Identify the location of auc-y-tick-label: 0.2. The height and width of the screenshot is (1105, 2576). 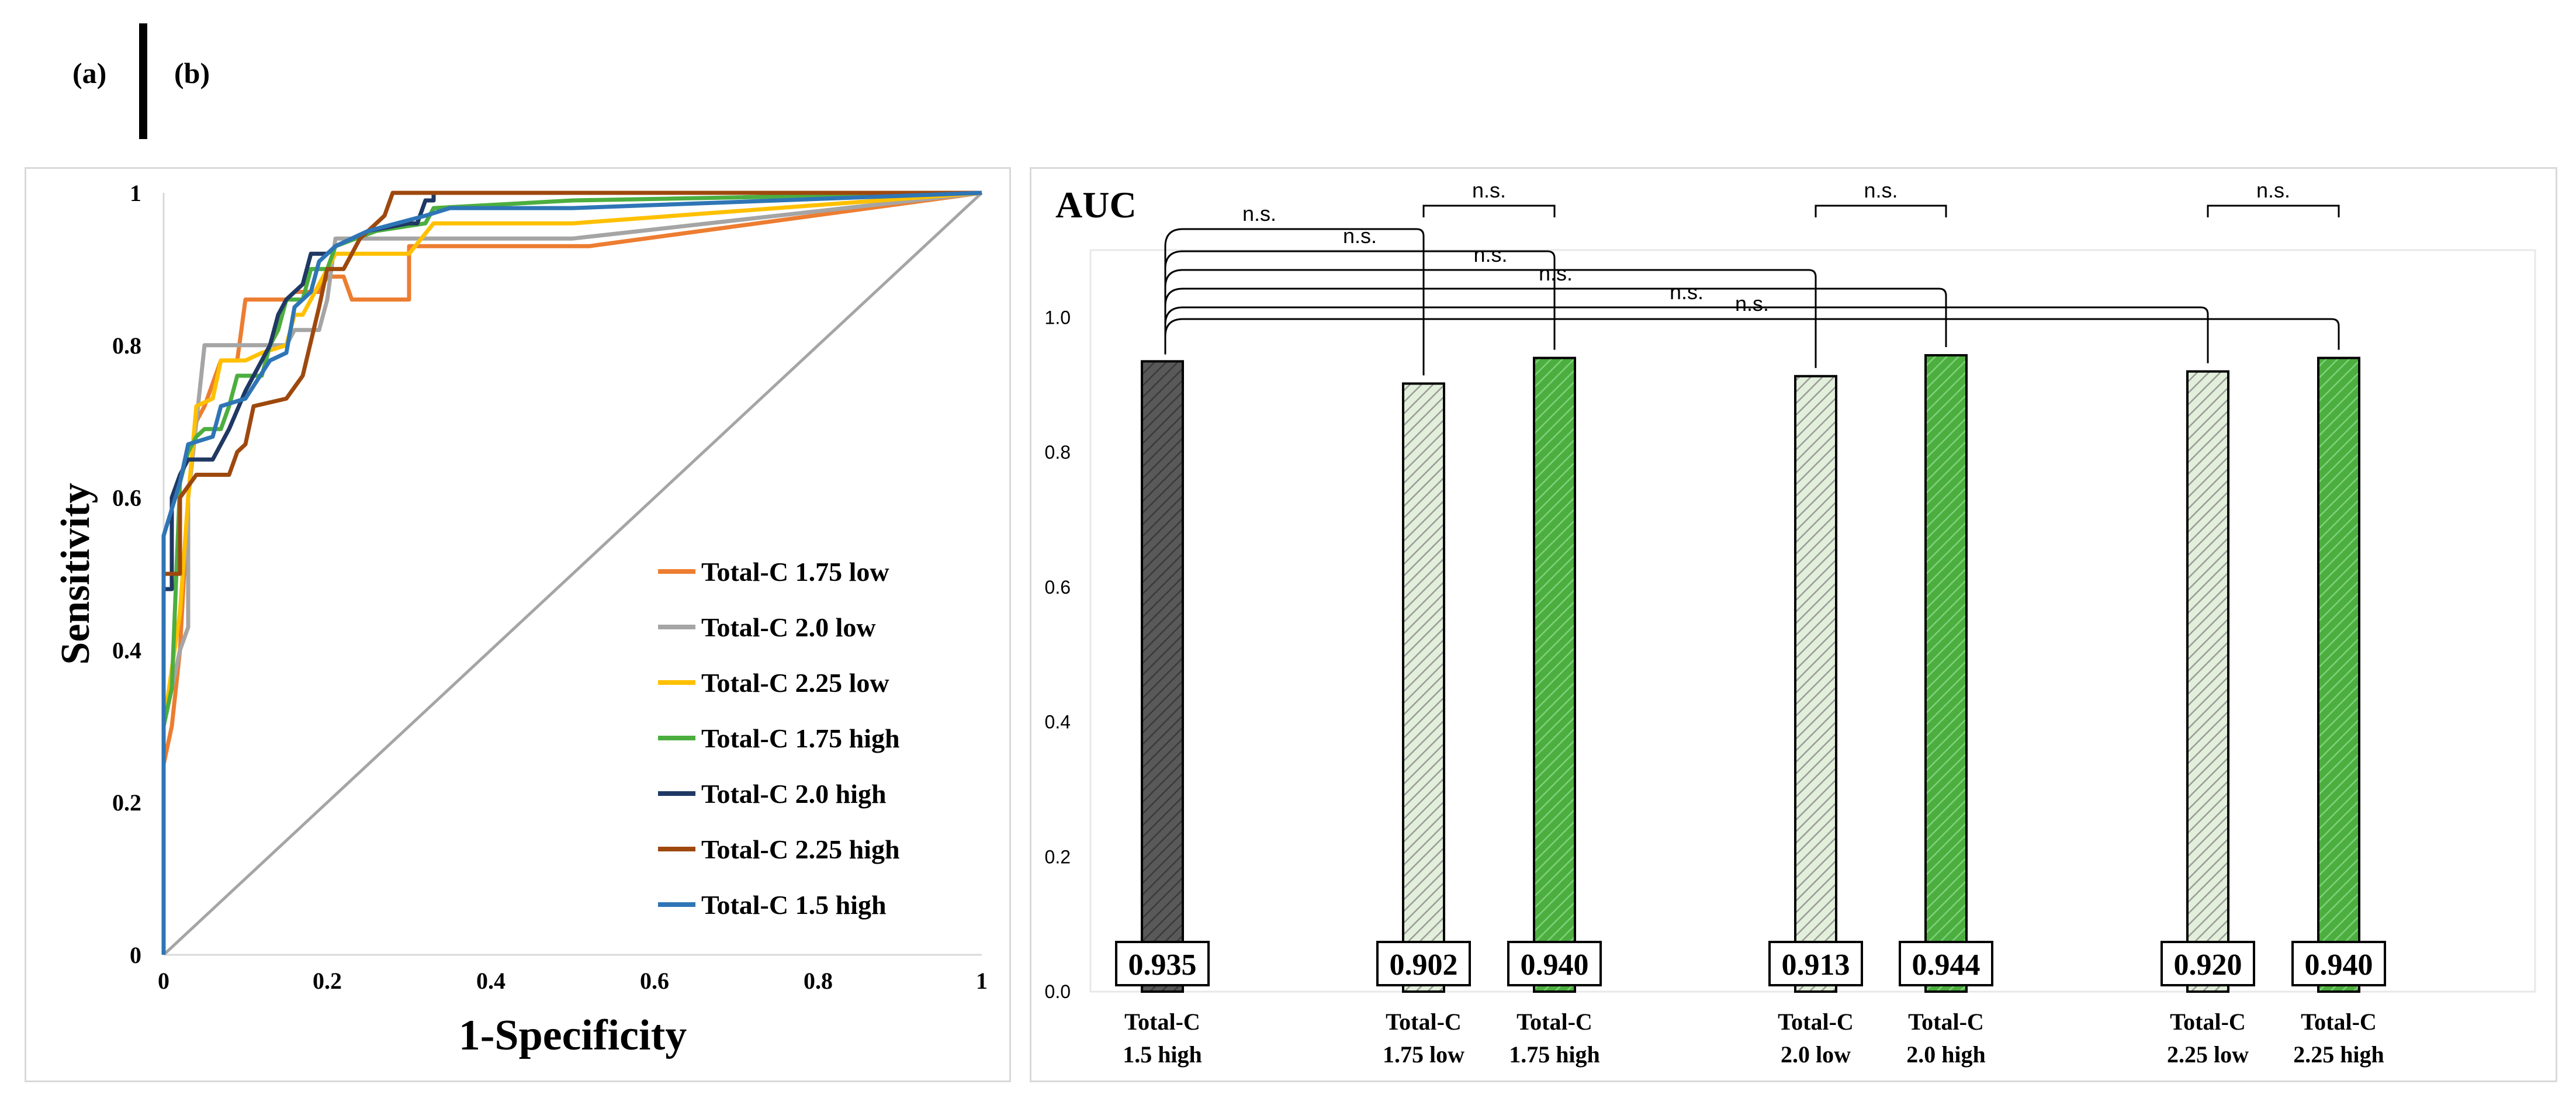
(1058, 857).